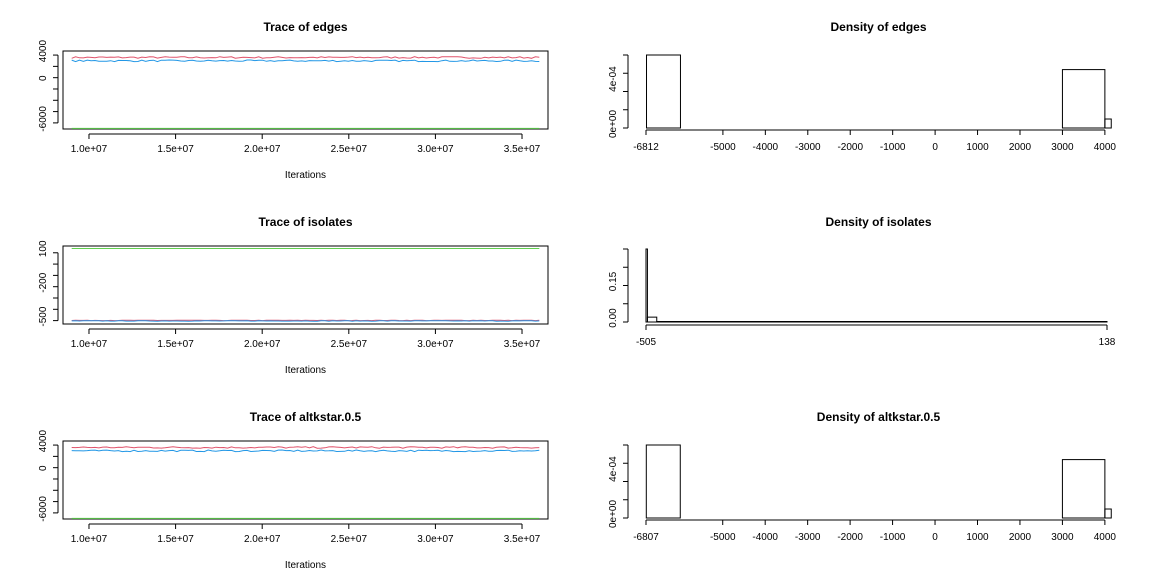 This screenshot has height=585, width=1152. I want to click on x-tick-label: 138, so click(1107, 342).